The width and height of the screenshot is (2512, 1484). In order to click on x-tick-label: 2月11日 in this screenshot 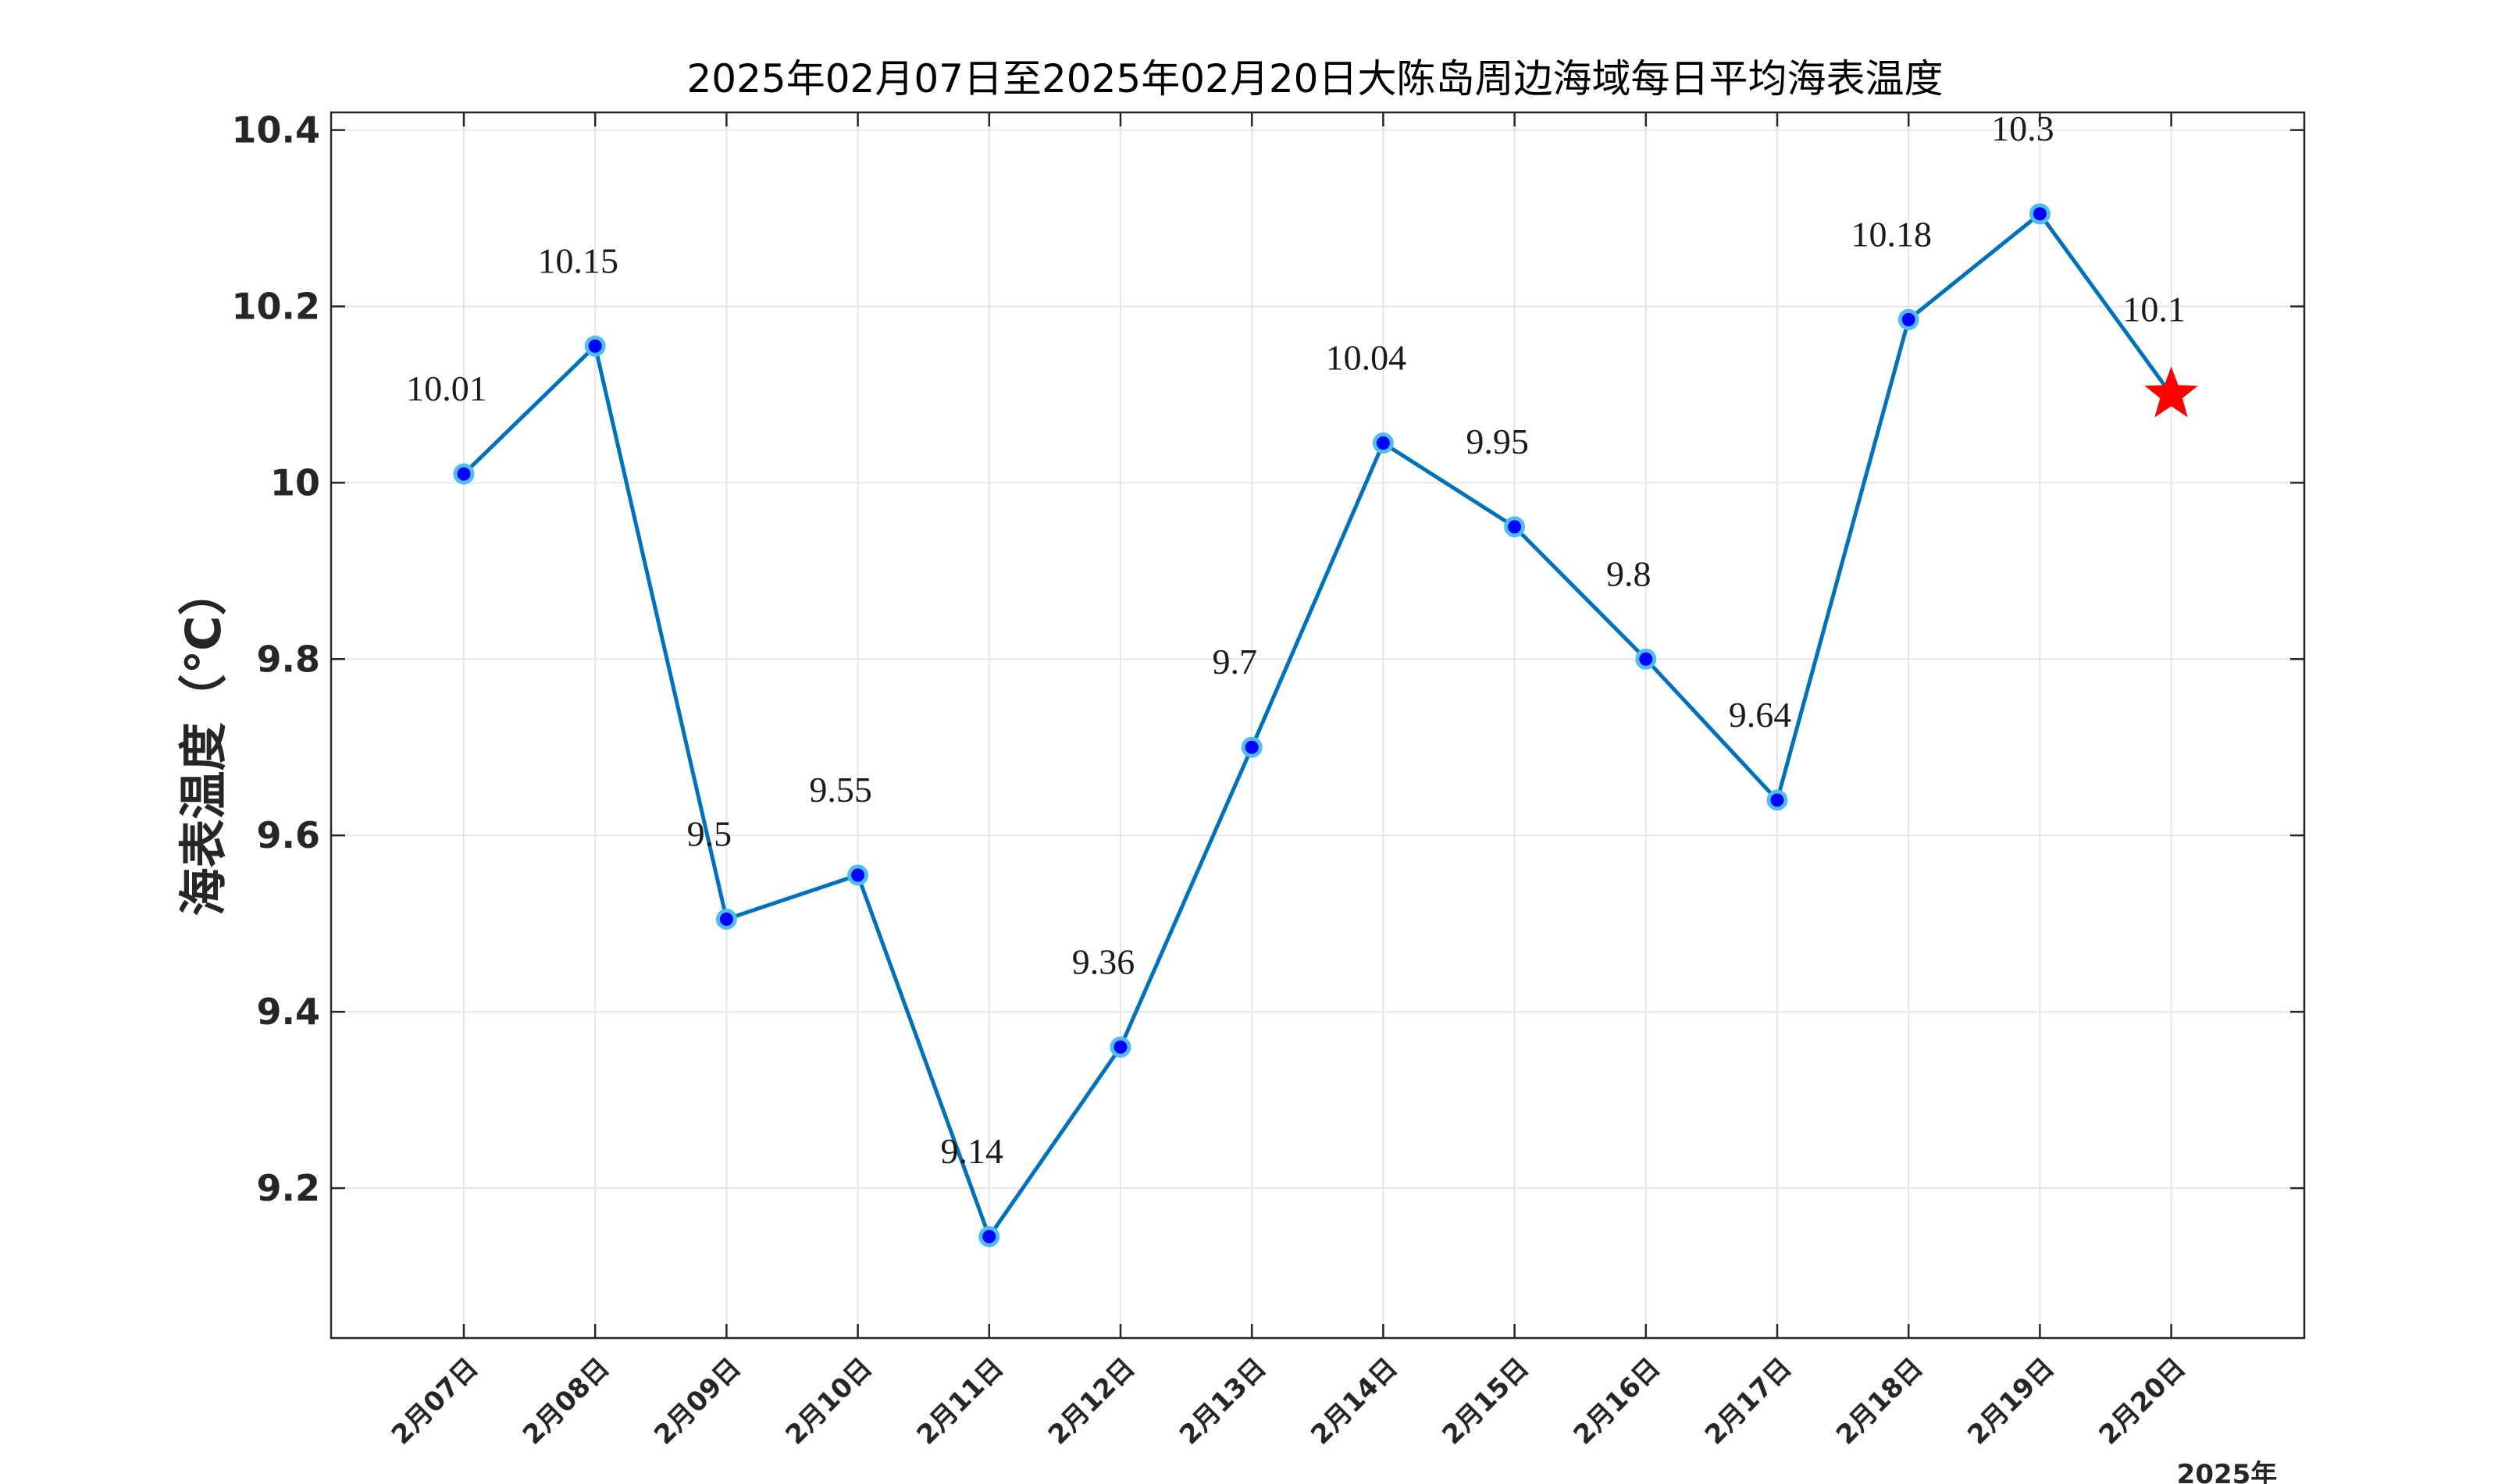, I will do `click(960, 1401)`.